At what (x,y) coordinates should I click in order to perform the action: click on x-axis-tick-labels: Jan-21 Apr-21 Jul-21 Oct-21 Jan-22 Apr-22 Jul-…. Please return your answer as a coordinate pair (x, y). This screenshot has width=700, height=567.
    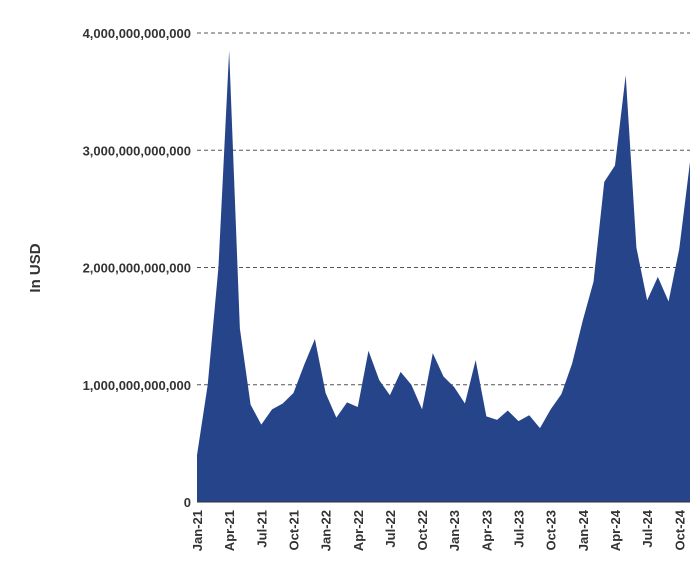
    Looking at the image, I should click on (438, 530).